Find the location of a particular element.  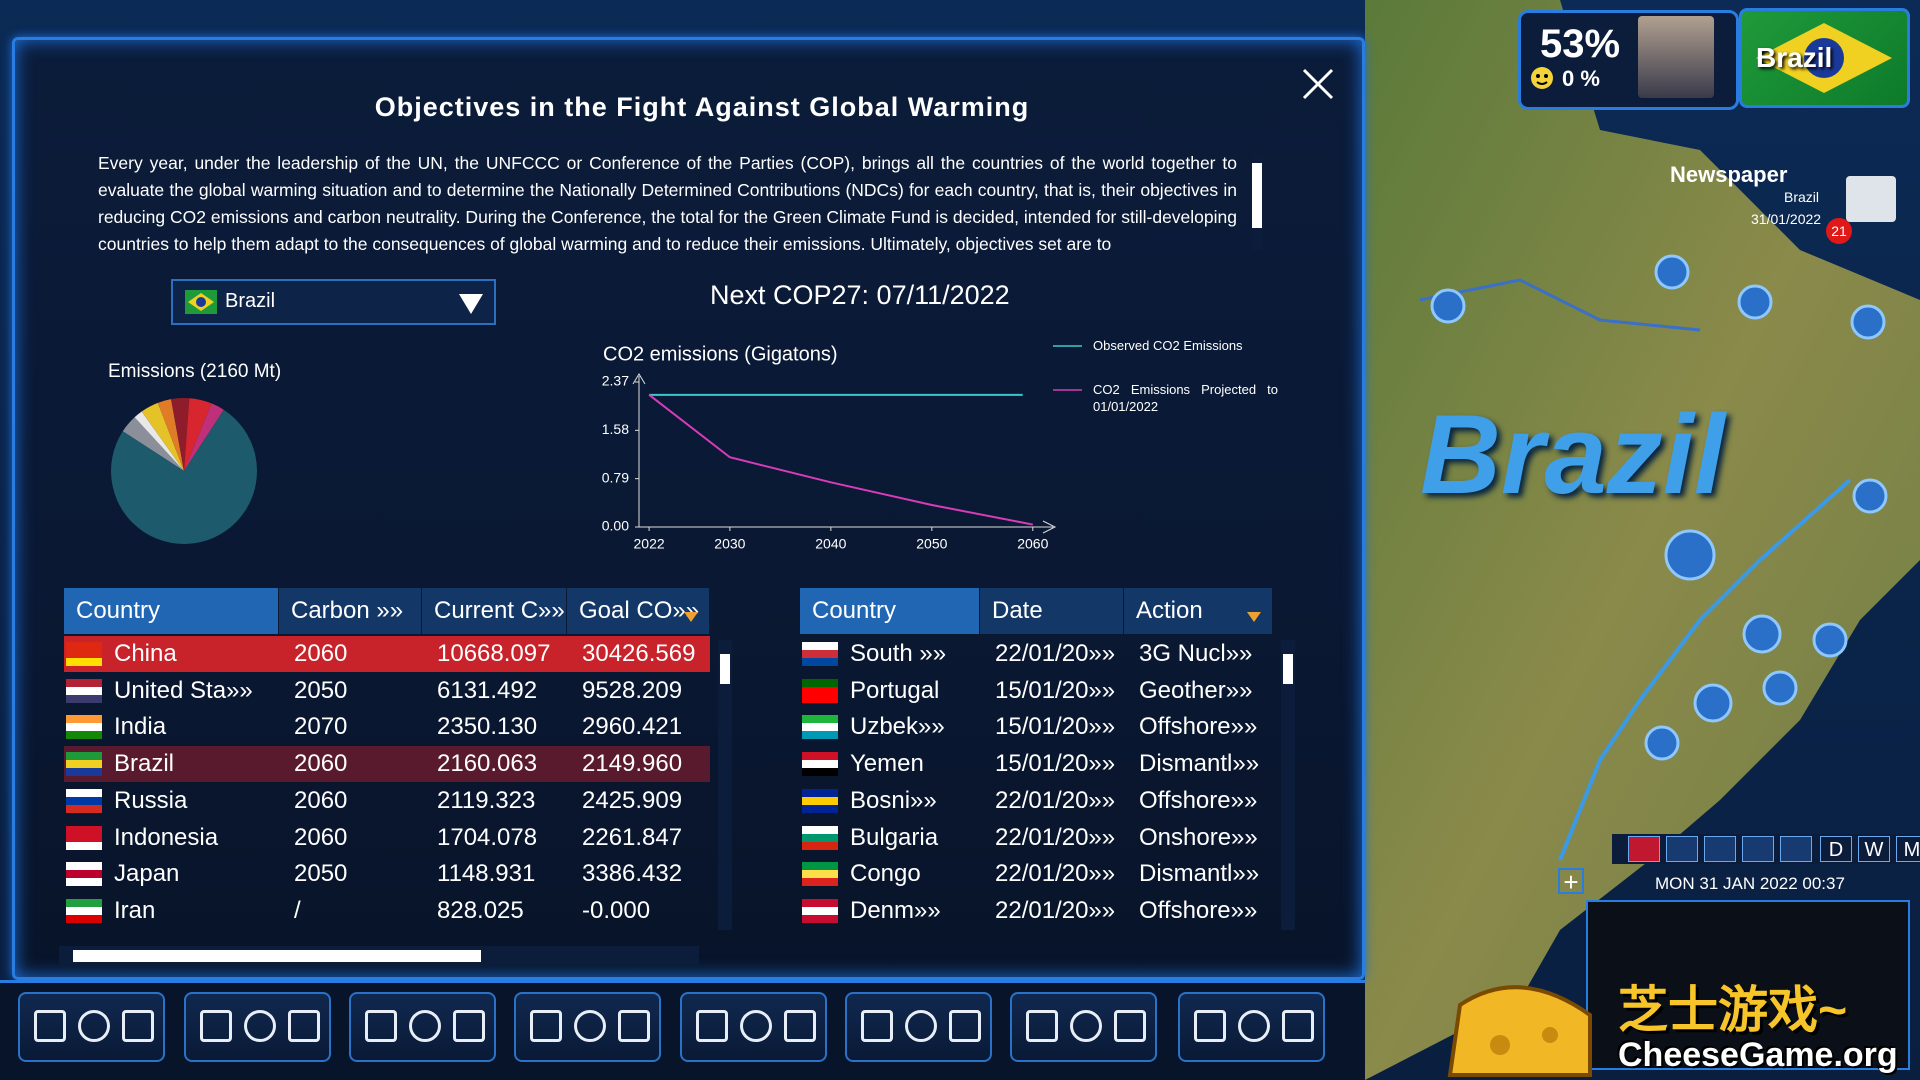

country-cell: Bosni»» is located at coordinates (893, 800).